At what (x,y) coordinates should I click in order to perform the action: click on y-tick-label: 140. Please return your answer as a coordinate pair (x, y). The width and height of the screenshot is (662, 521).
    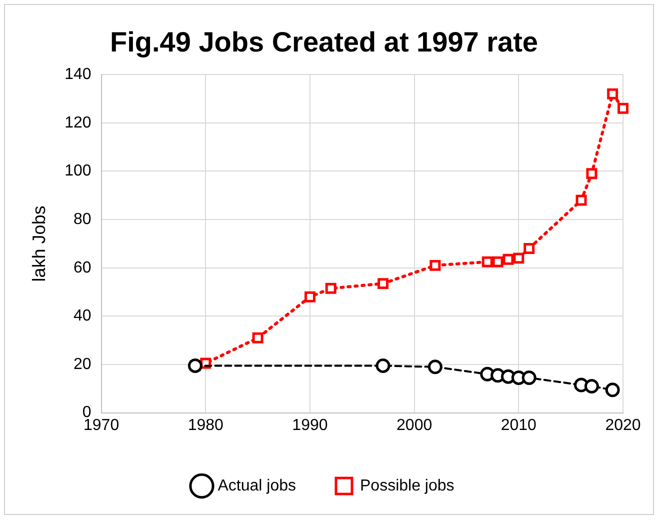
    Looking at the image, I should click on (78, 75).